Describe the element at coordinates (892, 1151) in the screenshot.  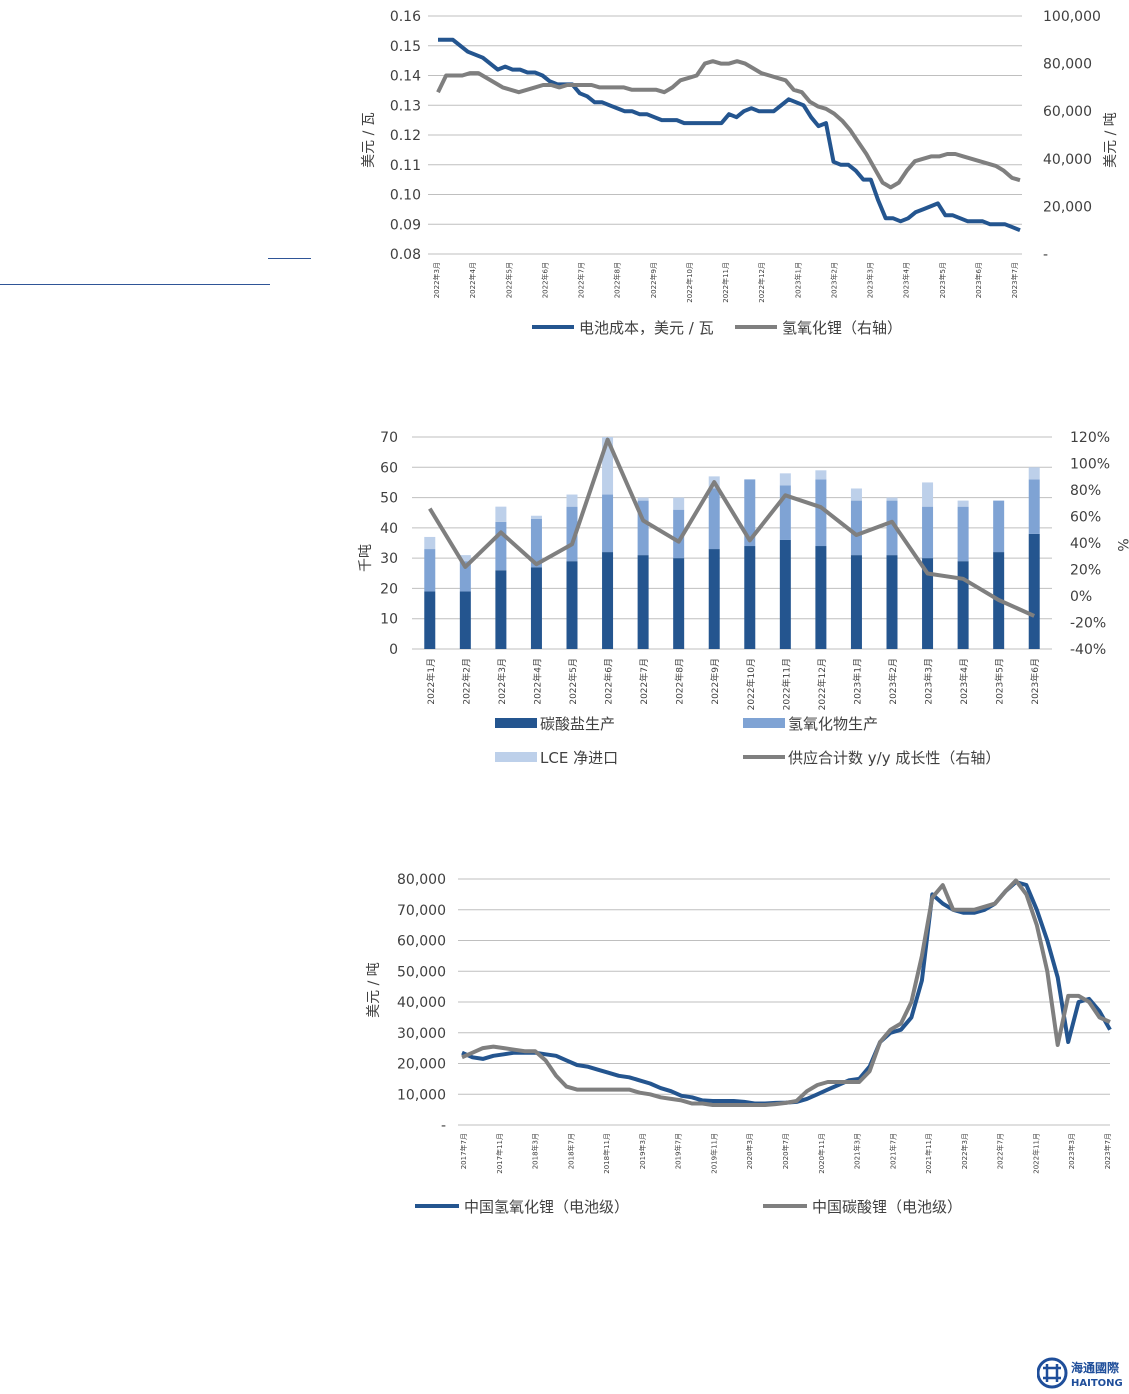
I see `x-tick-label: 2021年7月` at that location.